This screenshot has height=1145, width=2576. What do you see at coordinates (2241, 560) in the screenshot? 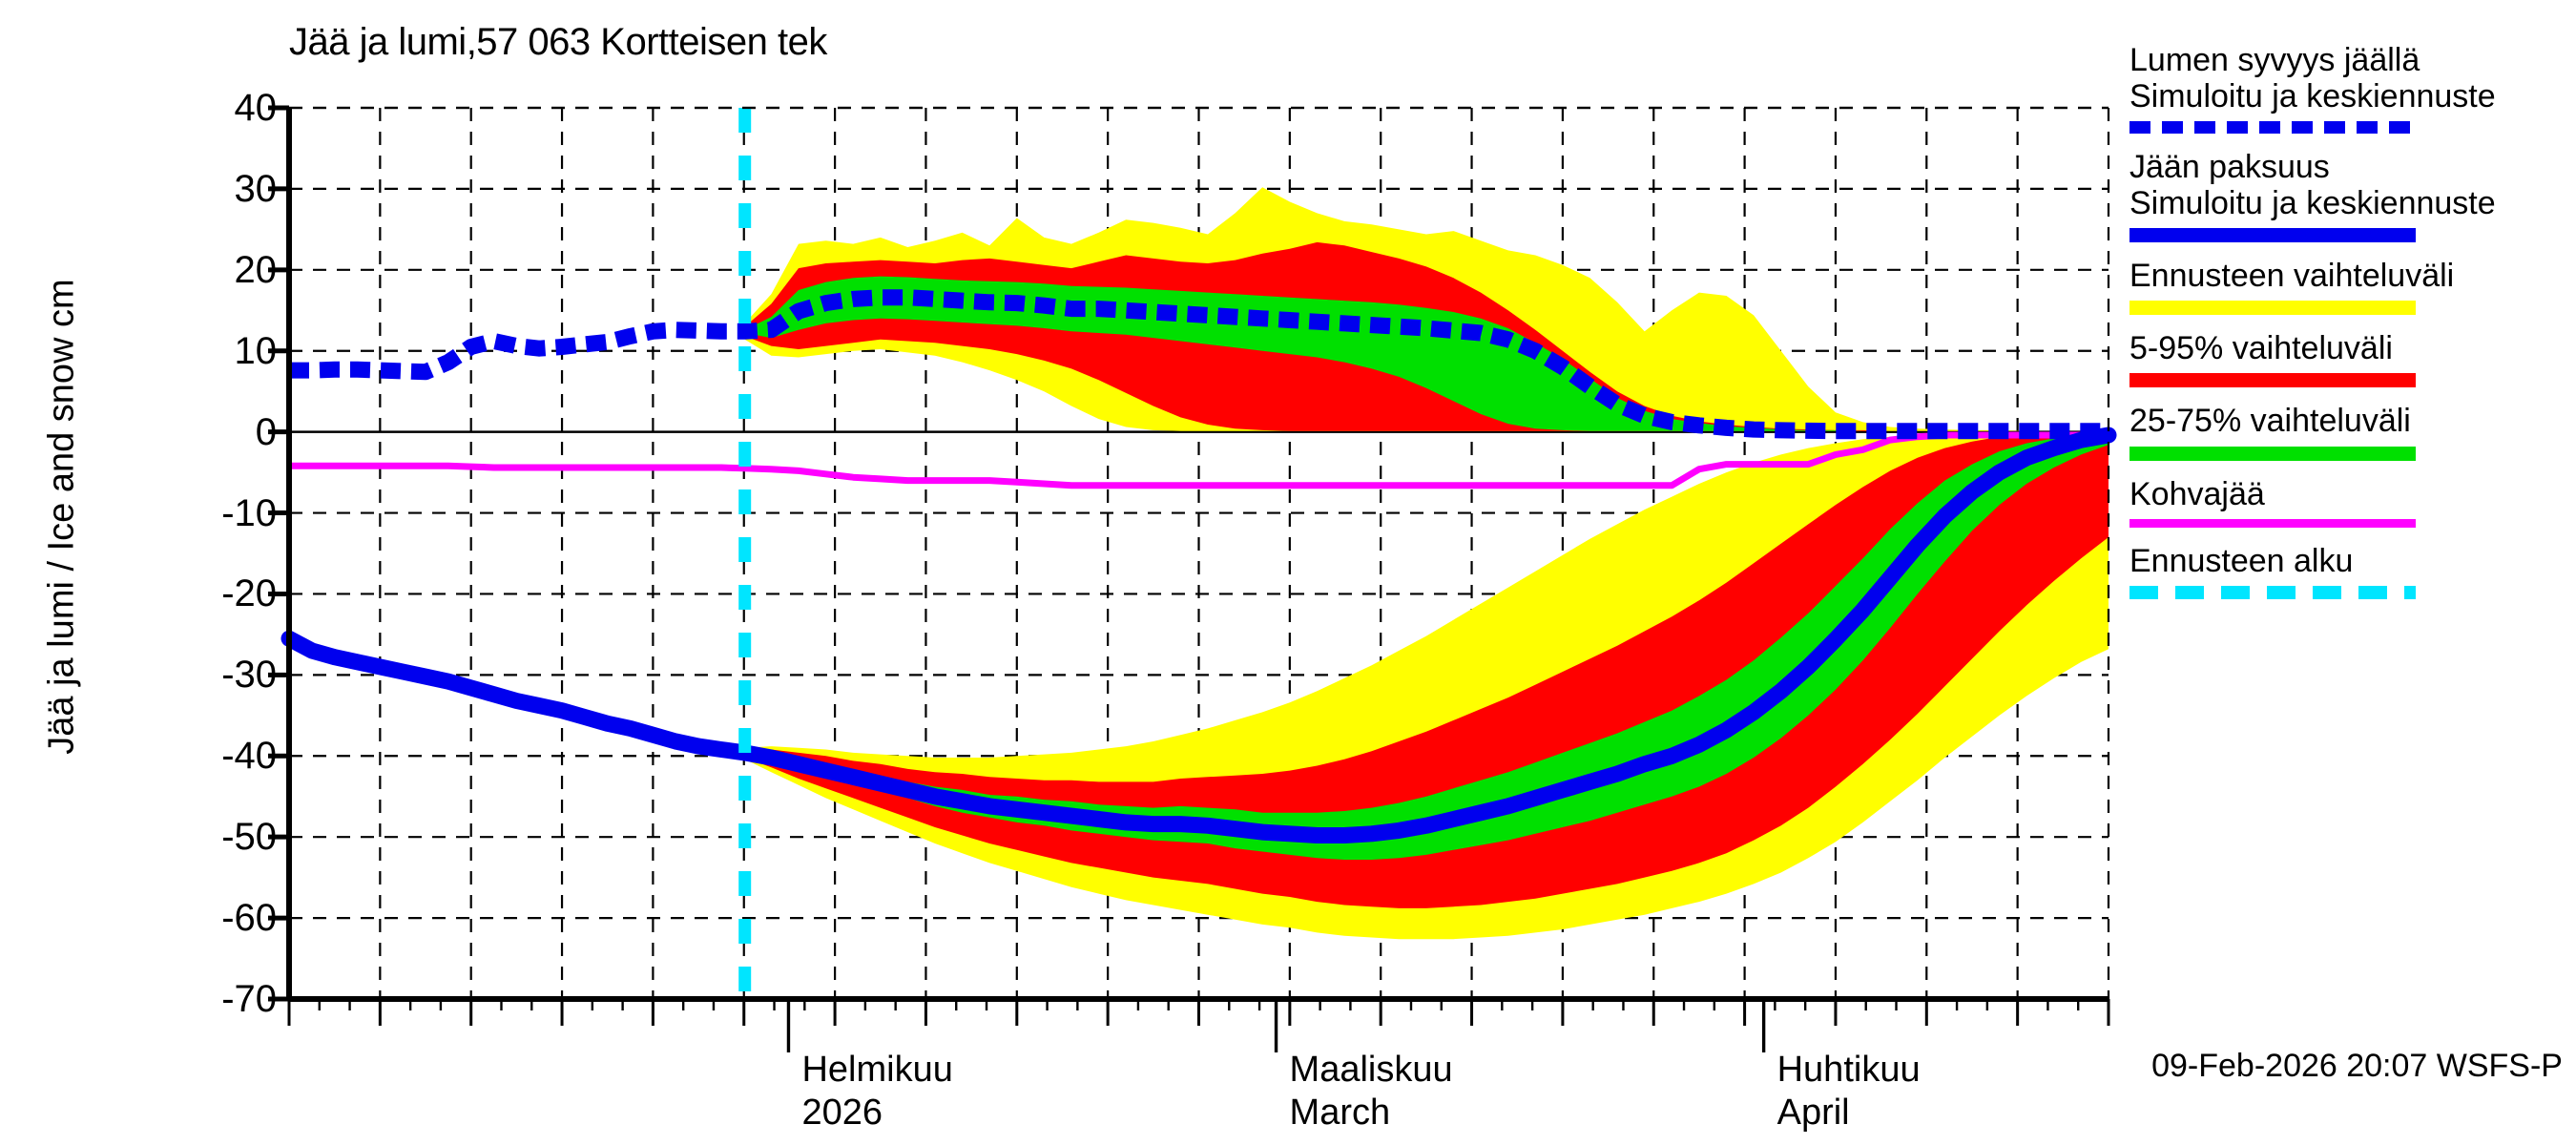
I see `legend-item-title: Ennusteen alku` at bounding box center [2241, 560].